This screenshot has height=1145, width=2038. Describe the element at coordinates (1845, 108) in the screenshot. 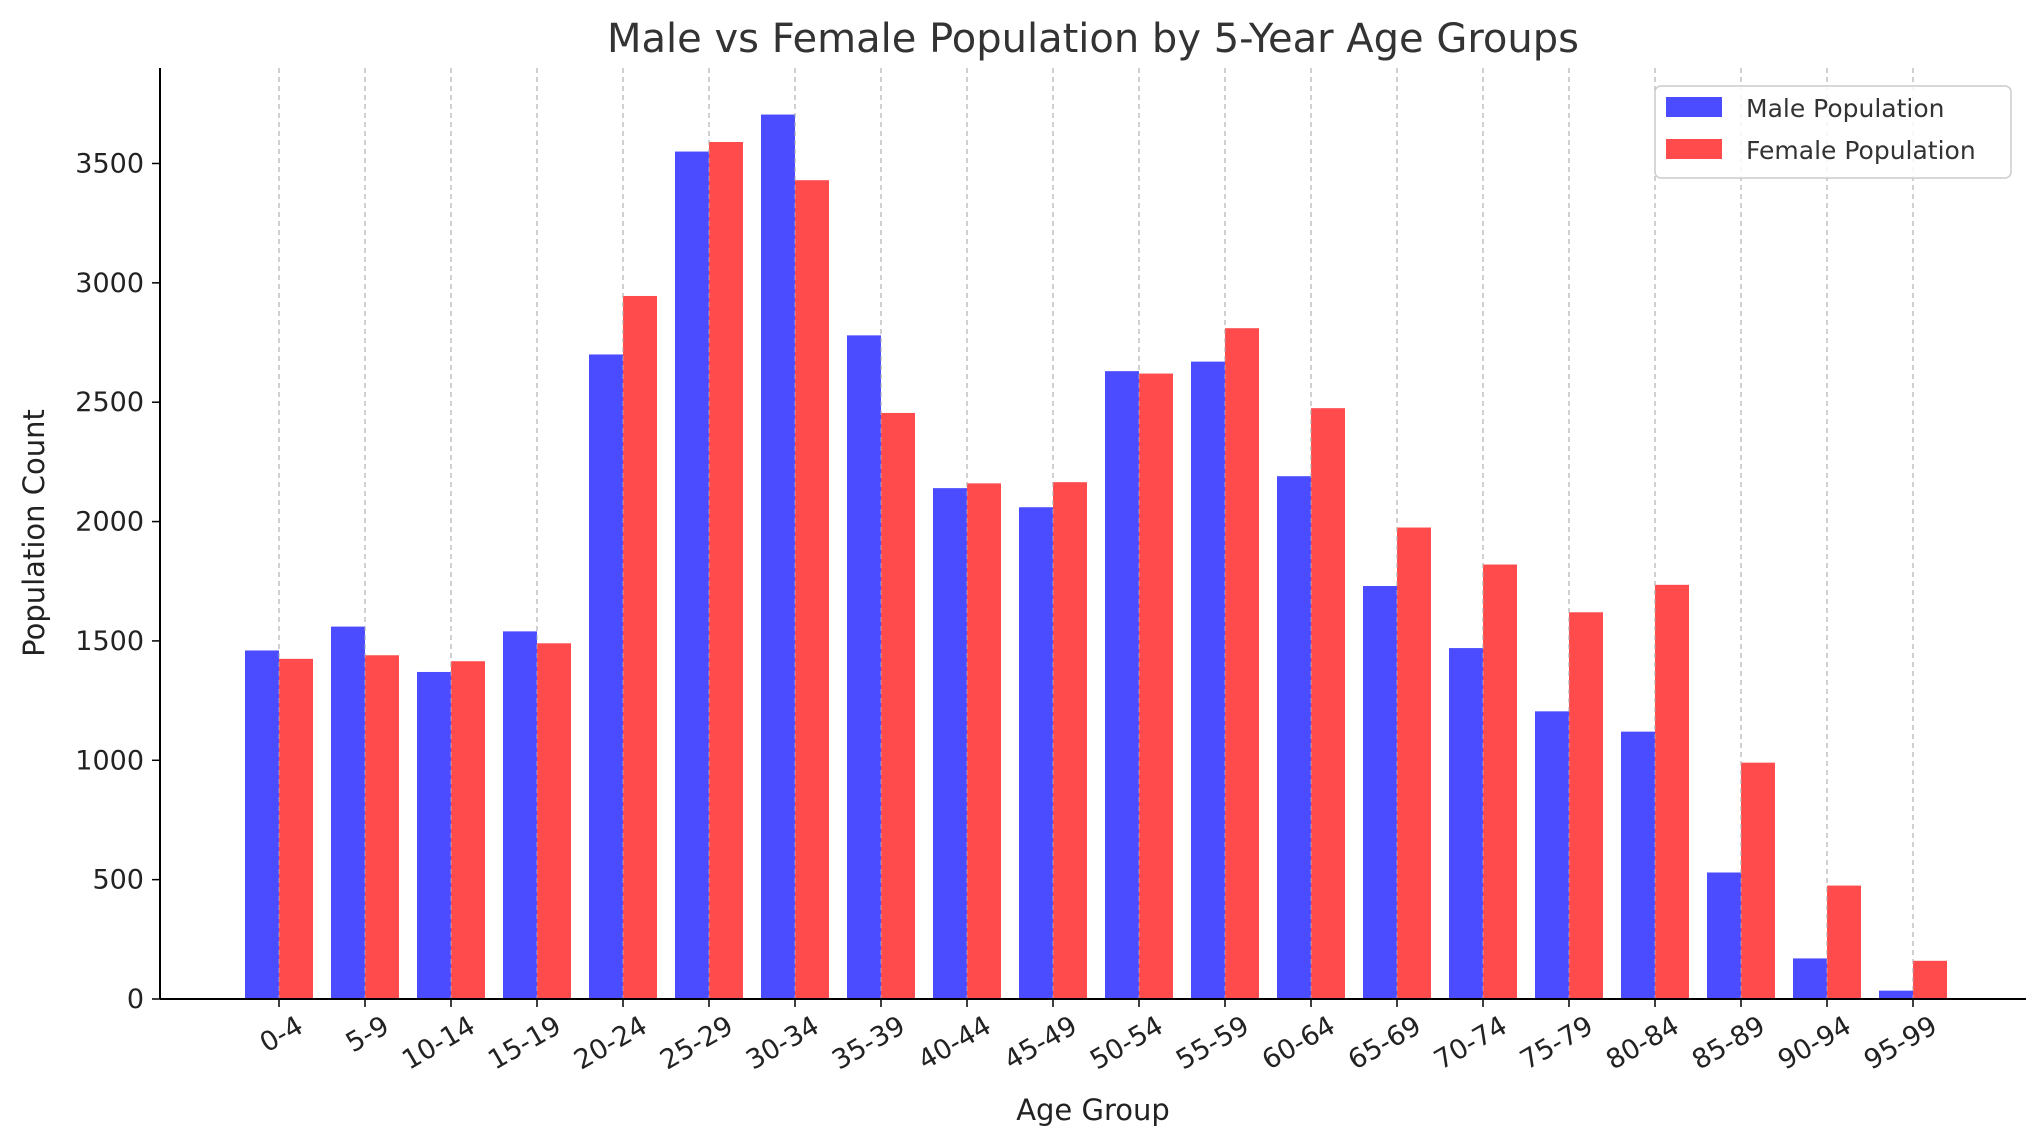

I see `legend-label-male: Male Population` at that location.